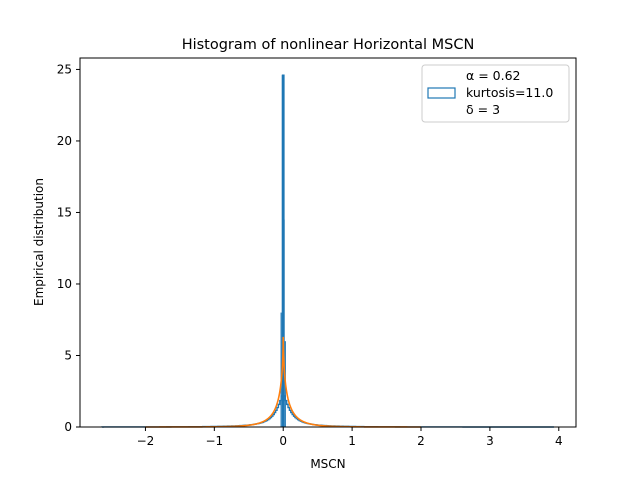 The height and width of the screenshot is (480, 640). What do you see at coordinates (490, 441) in the screenshot?
I see `x-tick-label: 3` at bounding box center [490, 441].